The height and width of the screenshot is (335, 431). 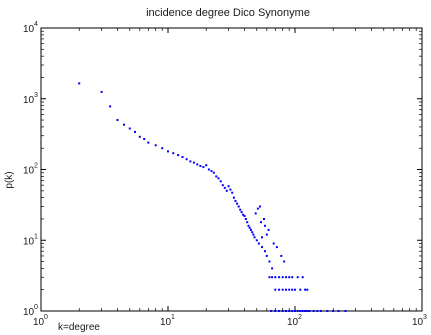 I want to click on x-tick-exponent: 0, so click(x=46, y=317).